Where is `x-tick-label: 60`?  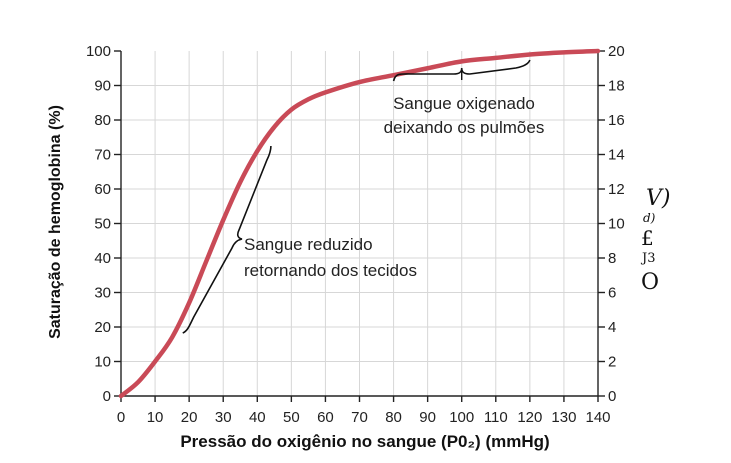 x-tick-label: 60 is located at coordinates (325, 417).